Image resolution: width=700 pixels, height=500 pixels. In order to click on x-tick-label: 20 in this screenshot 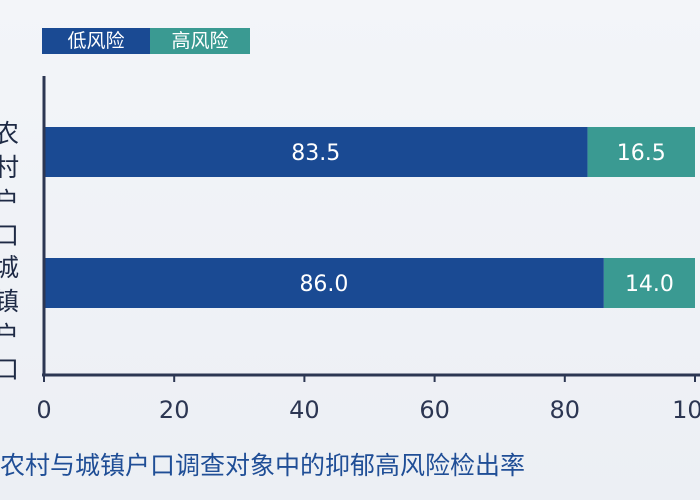, I will do `click(174, 410)`.